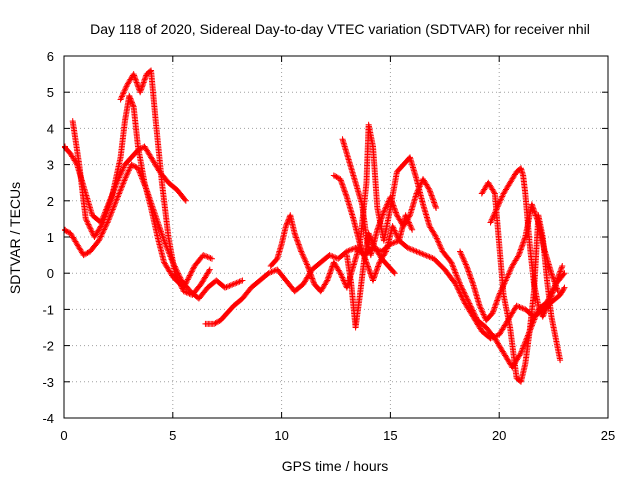 The width and height of the screenshot is (640, 480). I want to click on y-tick-label: 5, so click(50, 92).